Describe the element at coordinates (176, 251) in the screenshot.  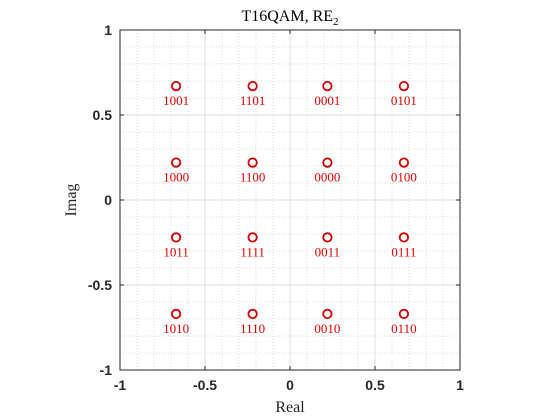
I see `point-label: 1011` at that location.